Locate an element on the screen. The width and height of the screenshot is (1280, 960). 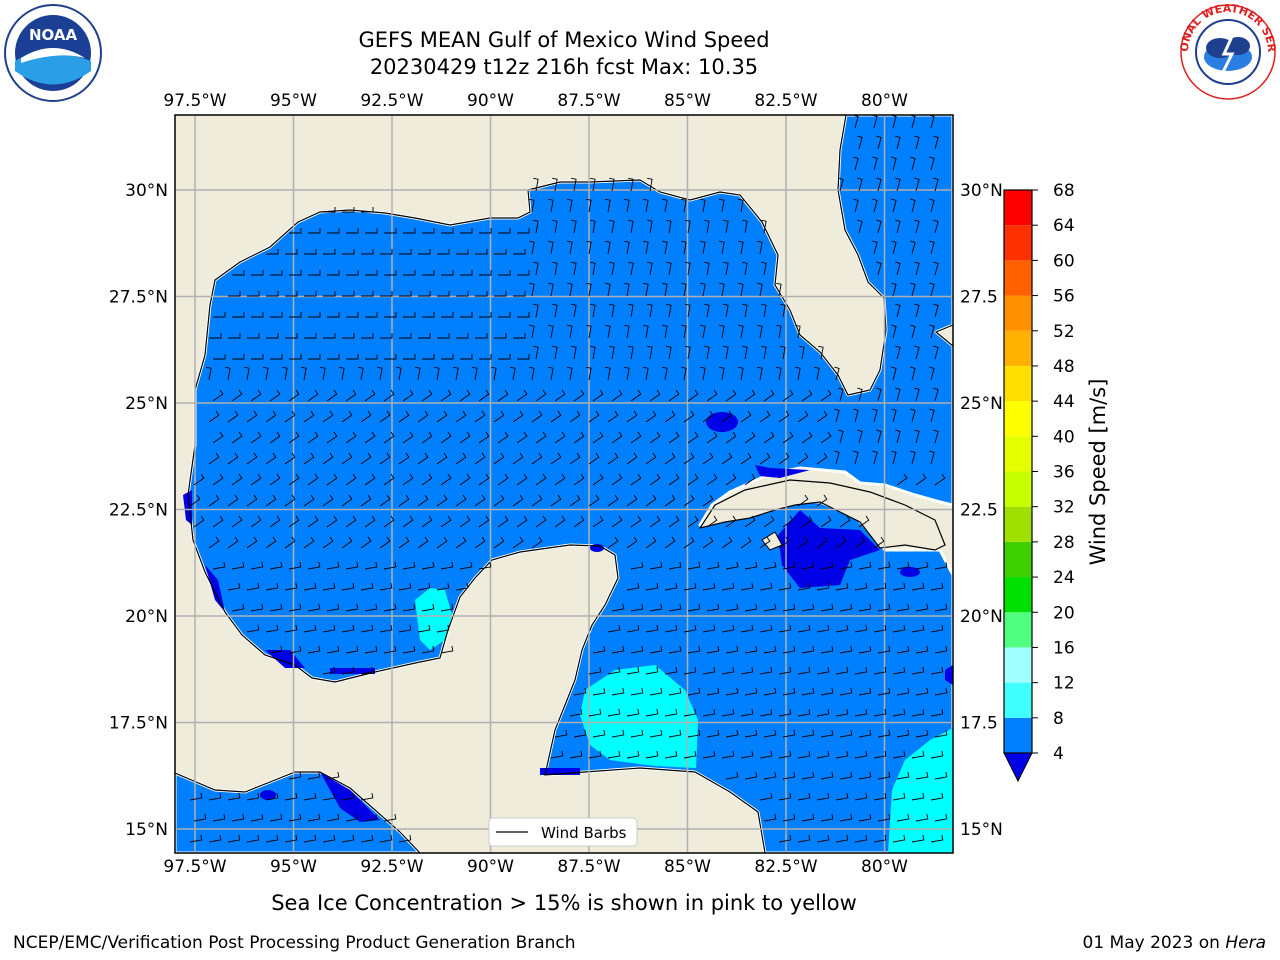
lat-tick-label-left: 20°N is located at coordinates (146, 617).